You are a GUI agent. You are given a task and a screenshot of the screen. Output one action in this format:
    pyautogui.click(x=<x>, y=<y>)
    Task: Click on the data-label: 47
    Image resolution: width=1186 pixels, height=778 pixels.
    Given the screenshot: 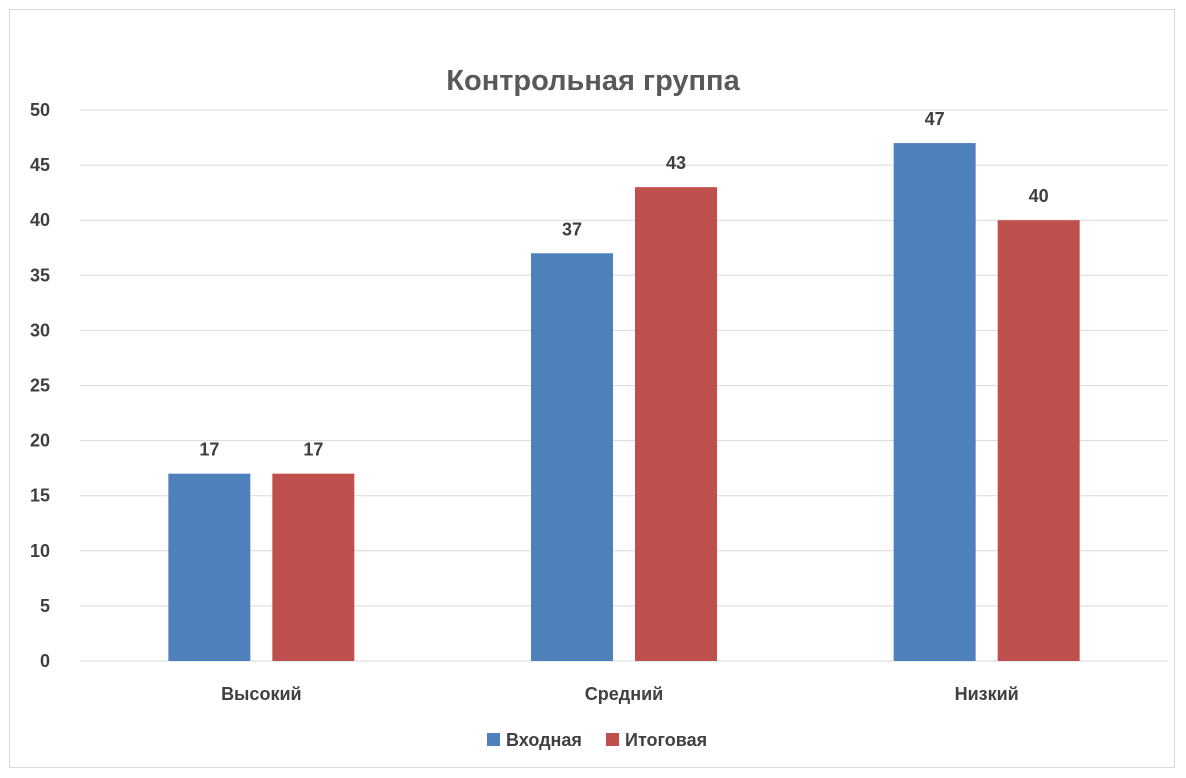 What is the action you would take?
    pyautogui.click(x=935, y=119)
    